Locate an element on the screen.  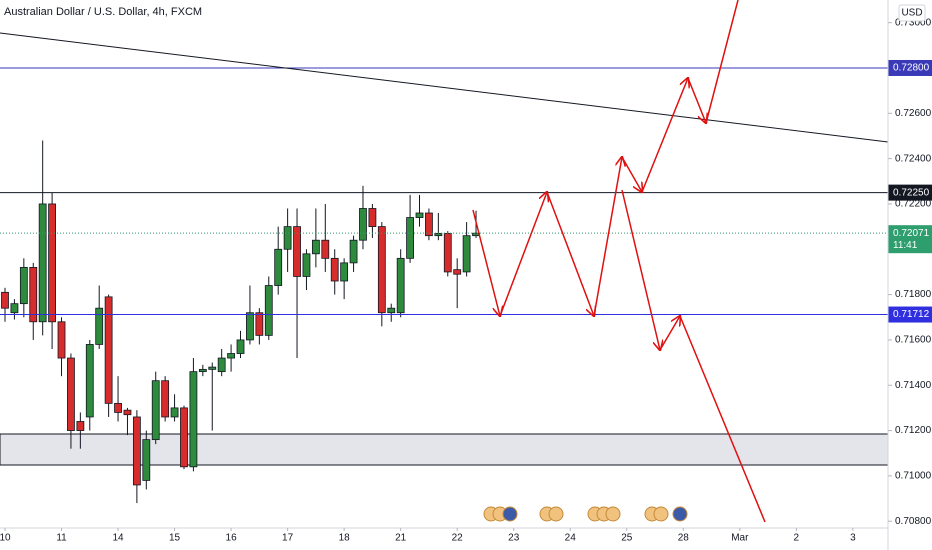
x-tick-label: 16 is located at coordinates (232, 538).